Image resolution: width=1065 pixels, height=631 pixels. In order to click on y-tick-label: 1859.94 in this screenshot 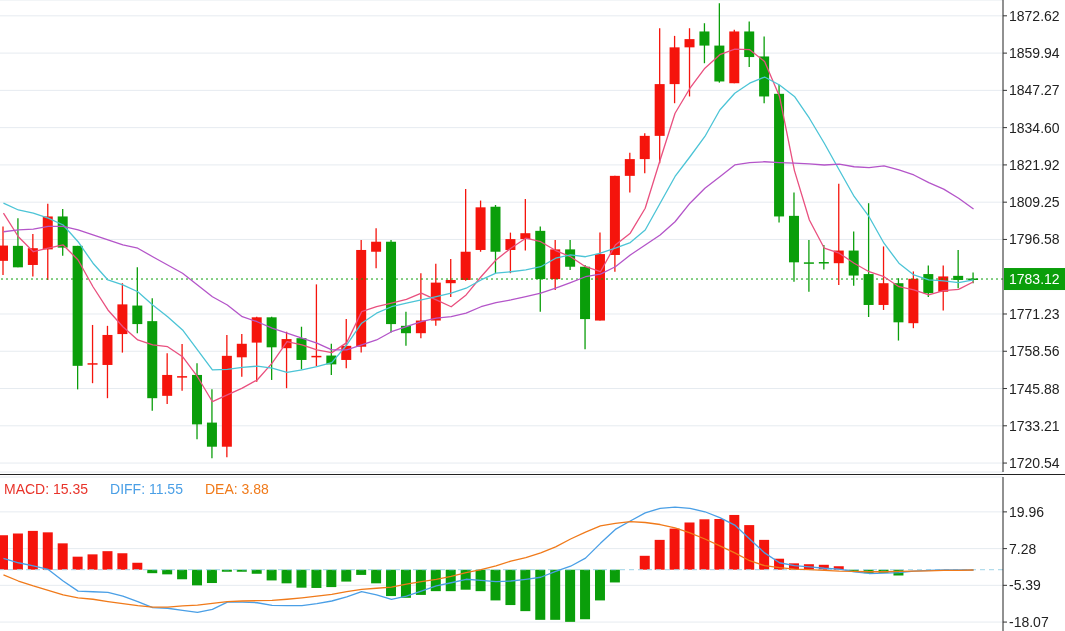, I will do `click(1034, 53)`.